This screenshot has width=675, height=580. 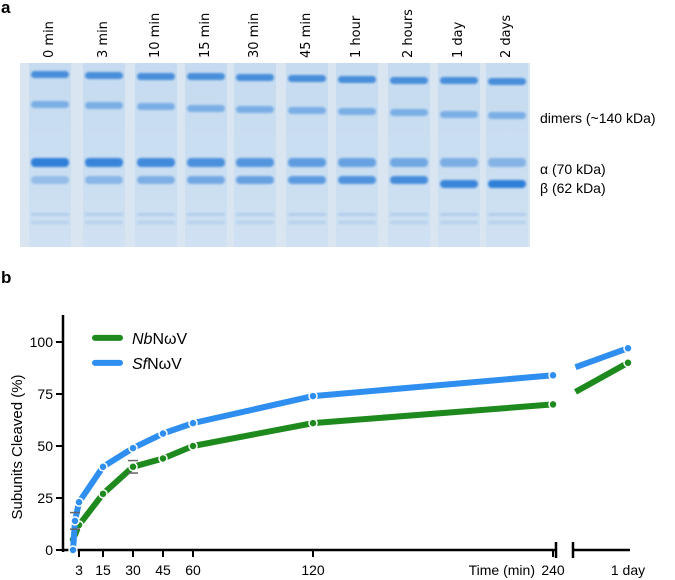 I want to click on x-axis-label: Time (min), so click(x=502, y=570).